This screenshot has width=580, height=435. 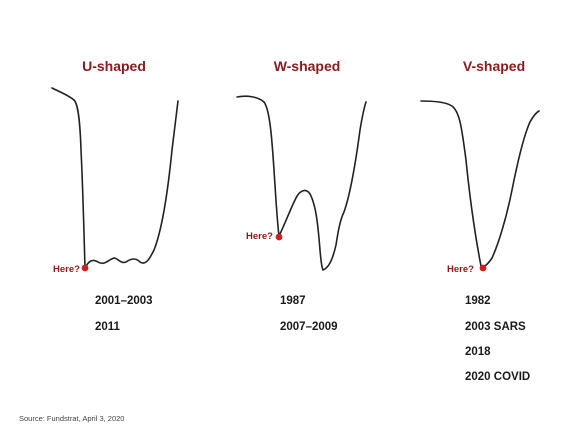 I want to click on example-v-3: 2020 COVID, so click(x=497, y=377).